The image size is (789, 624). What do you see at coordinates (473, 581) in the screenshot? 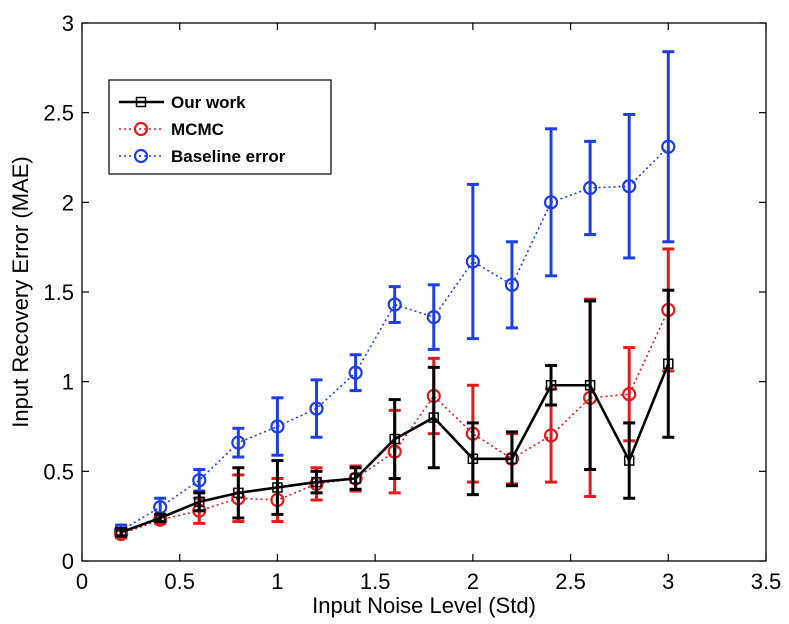
I see `x-tick-label: 2` at bounding box center [473, 581].